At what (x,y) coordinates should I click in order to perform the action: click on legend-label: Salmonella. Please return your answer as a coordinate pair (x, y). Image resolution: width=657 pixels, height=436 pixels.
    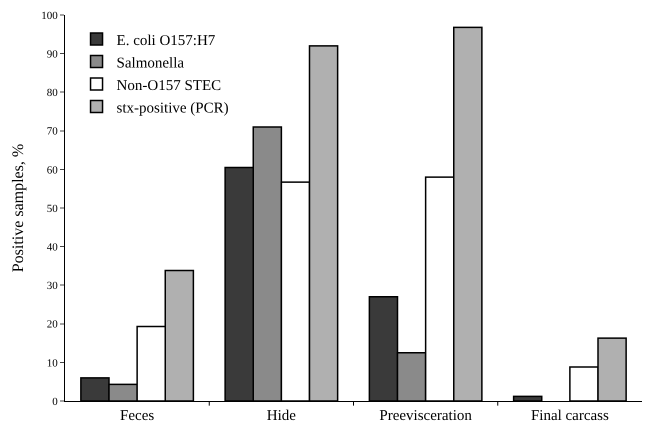
    Looking at the image, I should click on (150, 63).